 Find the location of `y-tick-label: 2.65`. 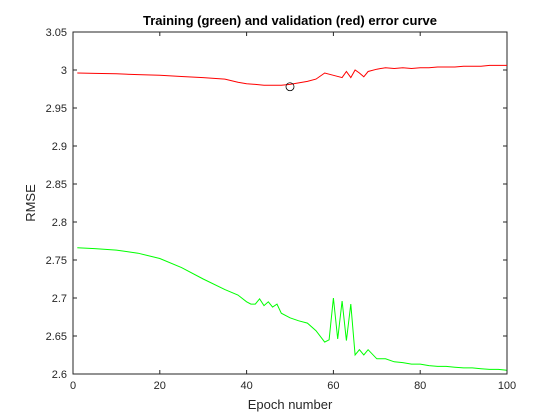

y-tick-label: 2.65 is located at coordinates (56, 337).